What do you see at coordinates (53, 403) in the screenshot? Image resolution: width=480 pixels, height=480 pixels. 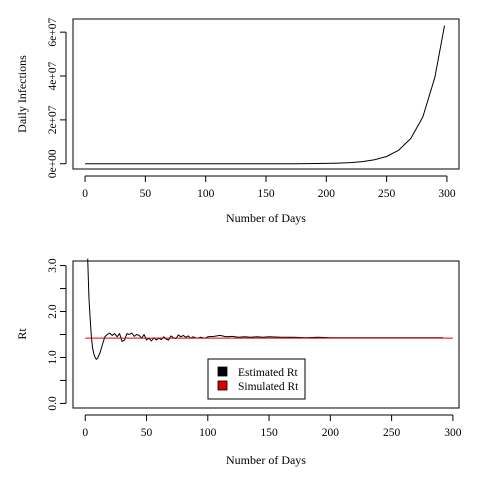 I see `y-tick-label: 0.0` at bounding box center [53, 403].